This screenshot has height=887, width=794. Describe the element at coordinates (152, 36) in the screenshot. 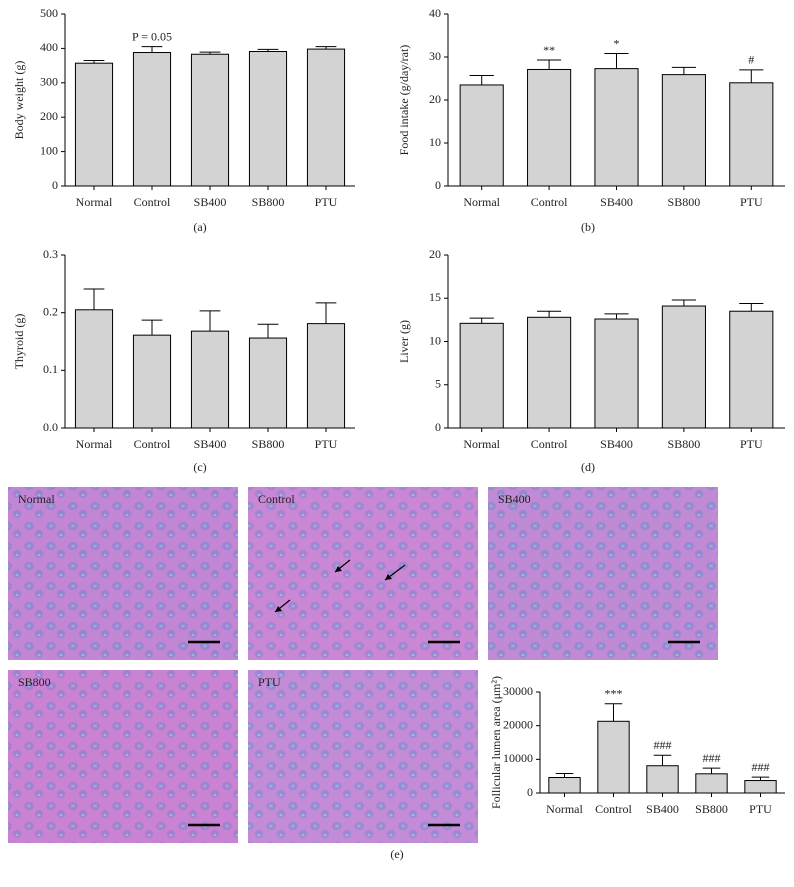

I see `annotation: P = 0.05` at that location.